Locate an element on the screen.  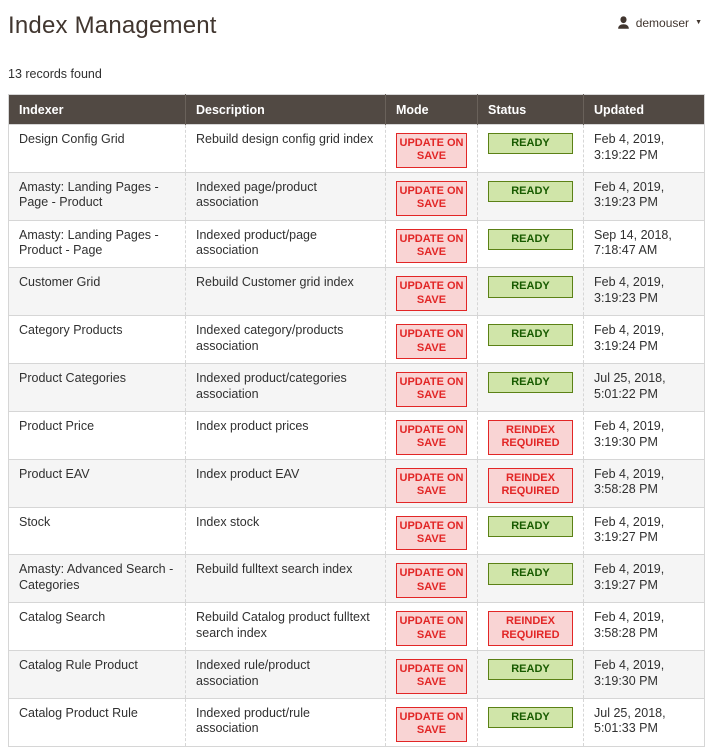
table-header-row: Indexer Description Mode Status Updated is located at coordinates (356, 109).